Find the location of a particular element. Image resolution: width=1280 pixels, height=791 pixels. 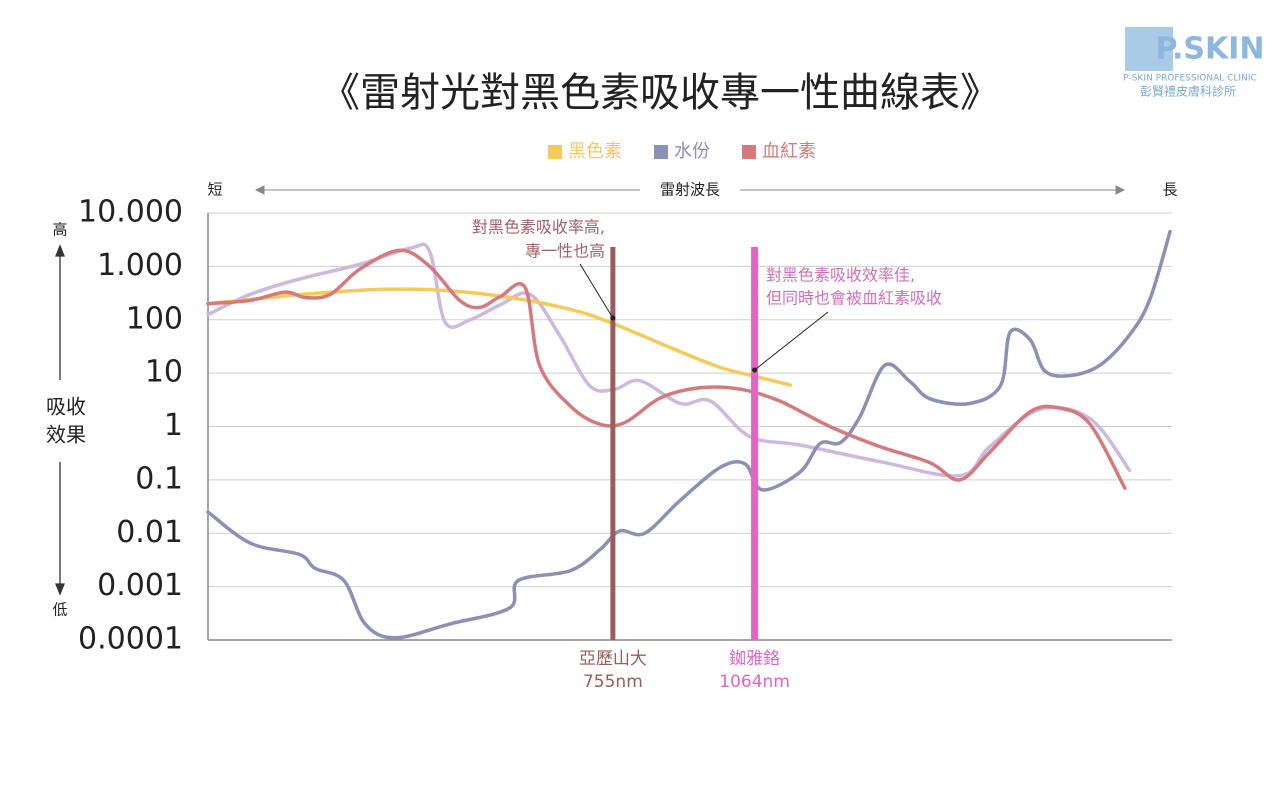

y-tick-label: 10 is located at coordinates (164, 372).